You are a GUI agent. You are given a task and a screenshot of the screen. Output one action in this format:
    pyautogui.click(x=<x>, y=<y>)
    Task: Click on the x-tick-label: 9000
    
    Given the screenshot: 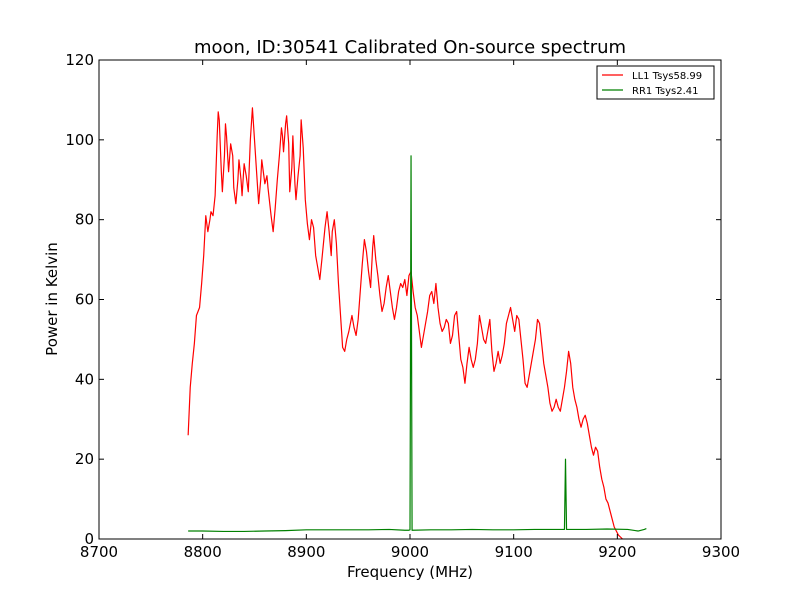 What is the action you would take?
    pyautogui.click(x=410, y=552)
    